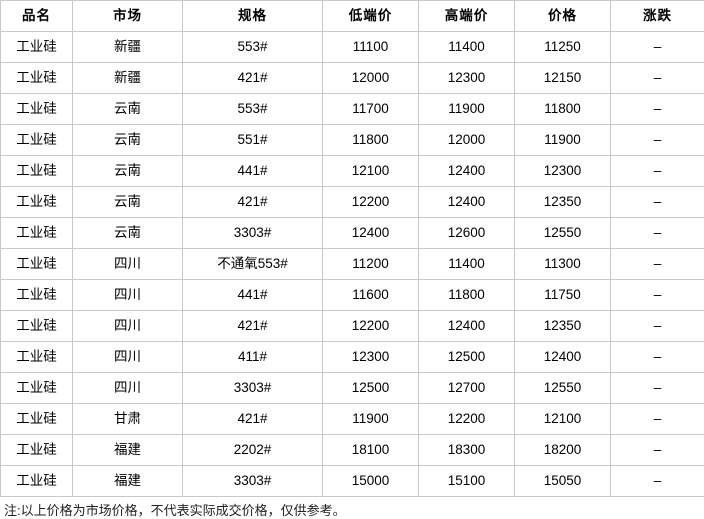  What do you see at coordinates (253, 109) in the screenshot?
I see `cell-spec: 553#` at bounding box center [253, 109].